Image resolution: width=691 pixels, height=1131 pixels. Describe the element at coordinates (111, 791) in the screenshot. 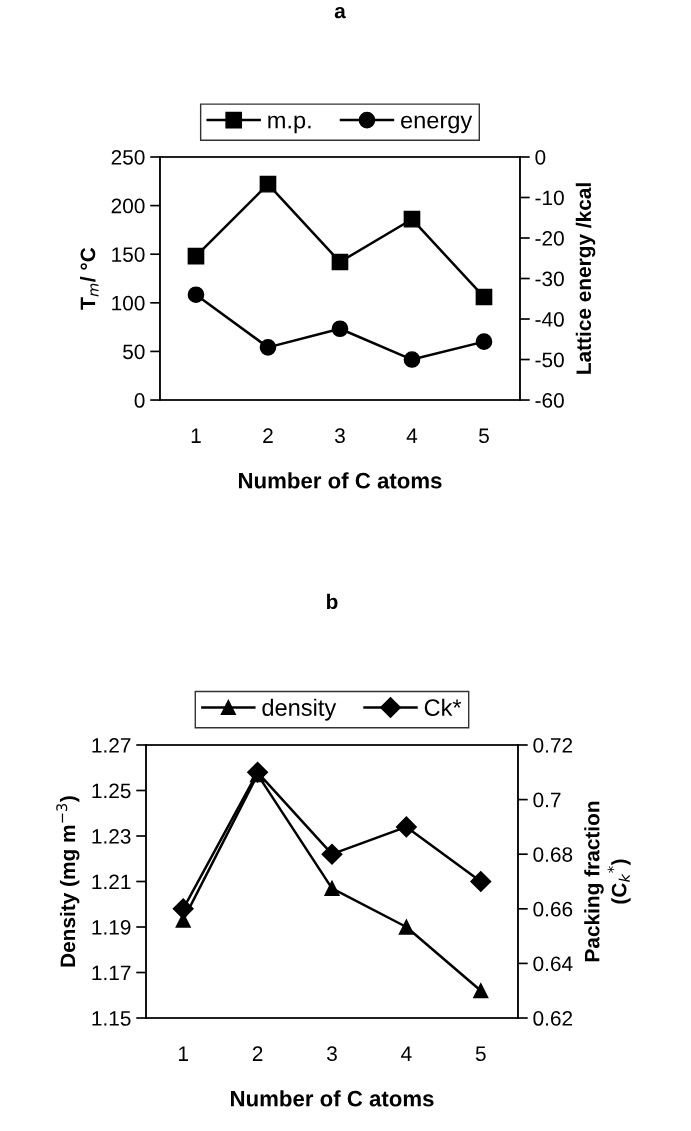

I see `y-tick-label: 1.25` at that location.